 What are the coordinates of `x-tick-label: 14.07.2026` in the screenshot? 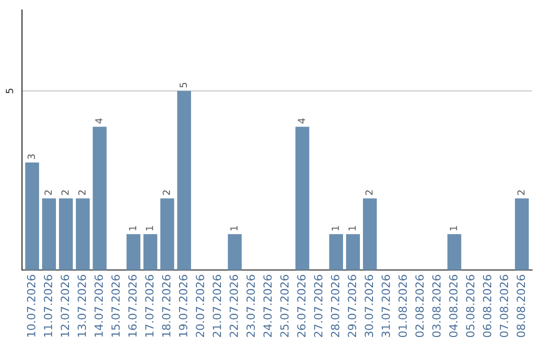 It's located at (98, 305).